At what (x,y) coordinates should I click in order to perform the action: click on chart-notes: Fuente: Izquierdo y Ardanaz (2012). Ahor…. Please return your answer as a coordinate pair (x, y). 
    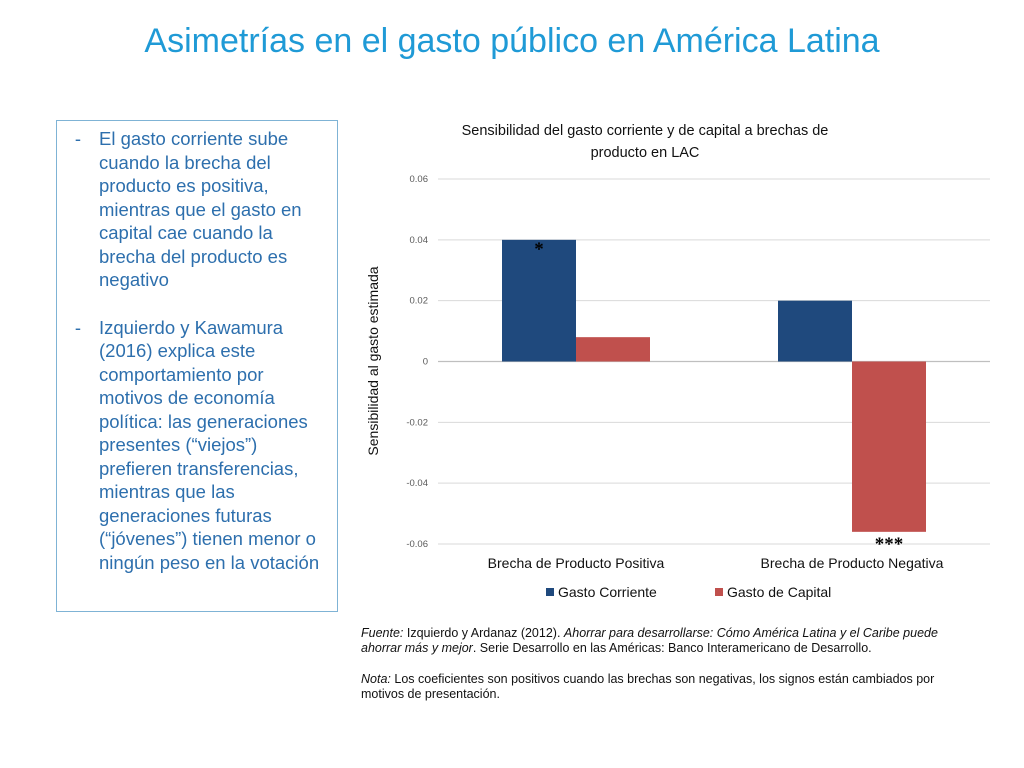
    Looking at the image, I should click on (666, 672).